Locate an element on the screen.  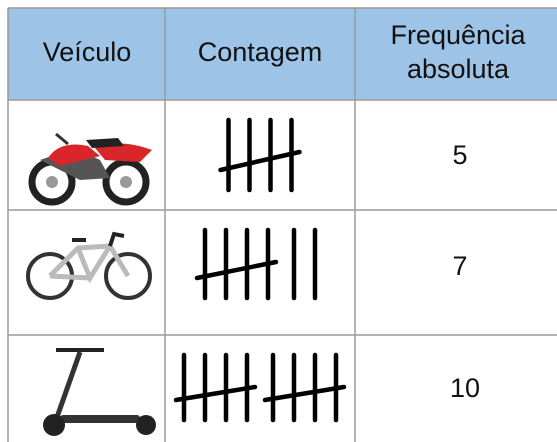
header-cell: Veículo is located at coordinates (87, 52).